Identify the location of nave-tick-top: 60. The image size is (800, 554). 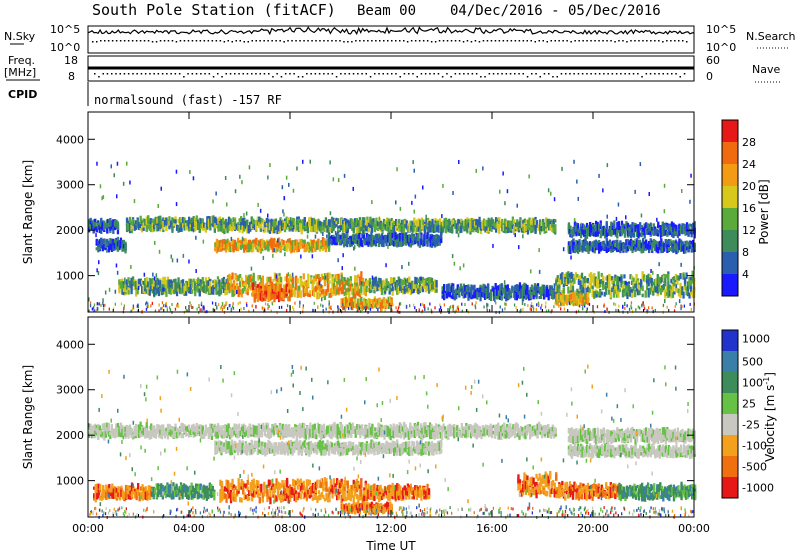
(713, 60).